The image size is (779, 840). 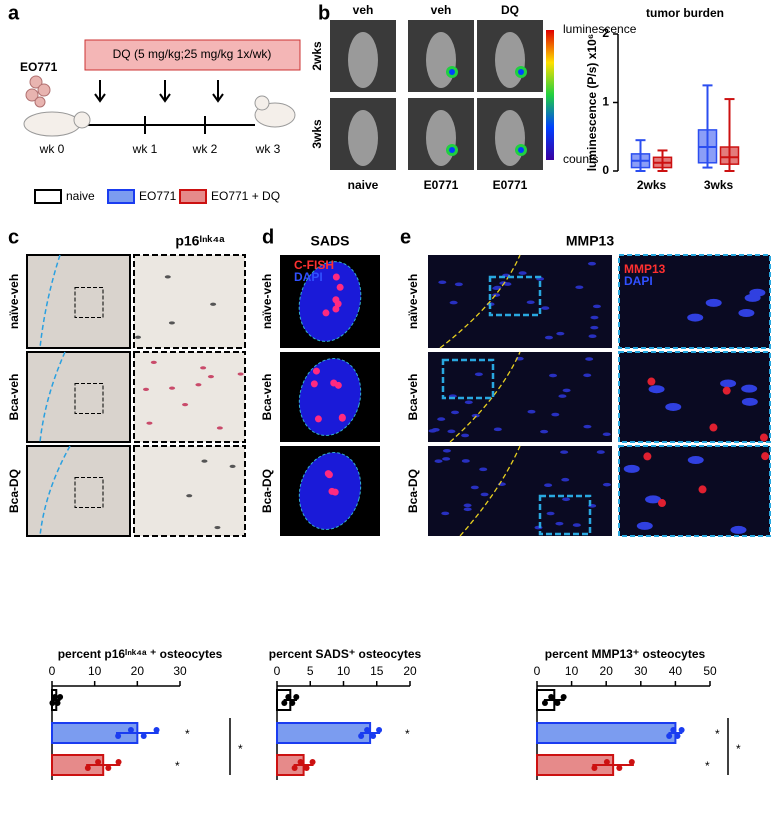 I want to click on y-axis-label: luminescence (P/s) x10⁶, so click(x=592, y=103).